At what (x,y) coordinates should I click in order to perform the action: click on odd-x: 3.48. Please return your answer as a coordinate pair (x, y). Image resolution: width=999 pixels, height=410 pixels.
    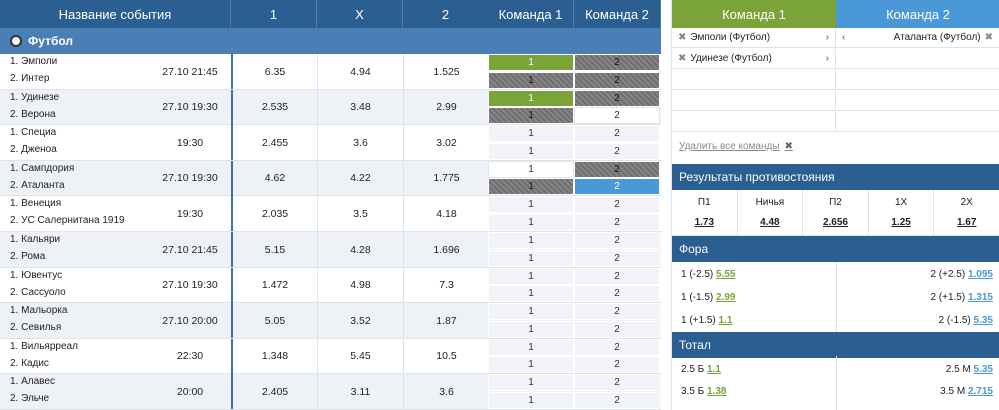
    Looking at the image, I should click on (360, 107).